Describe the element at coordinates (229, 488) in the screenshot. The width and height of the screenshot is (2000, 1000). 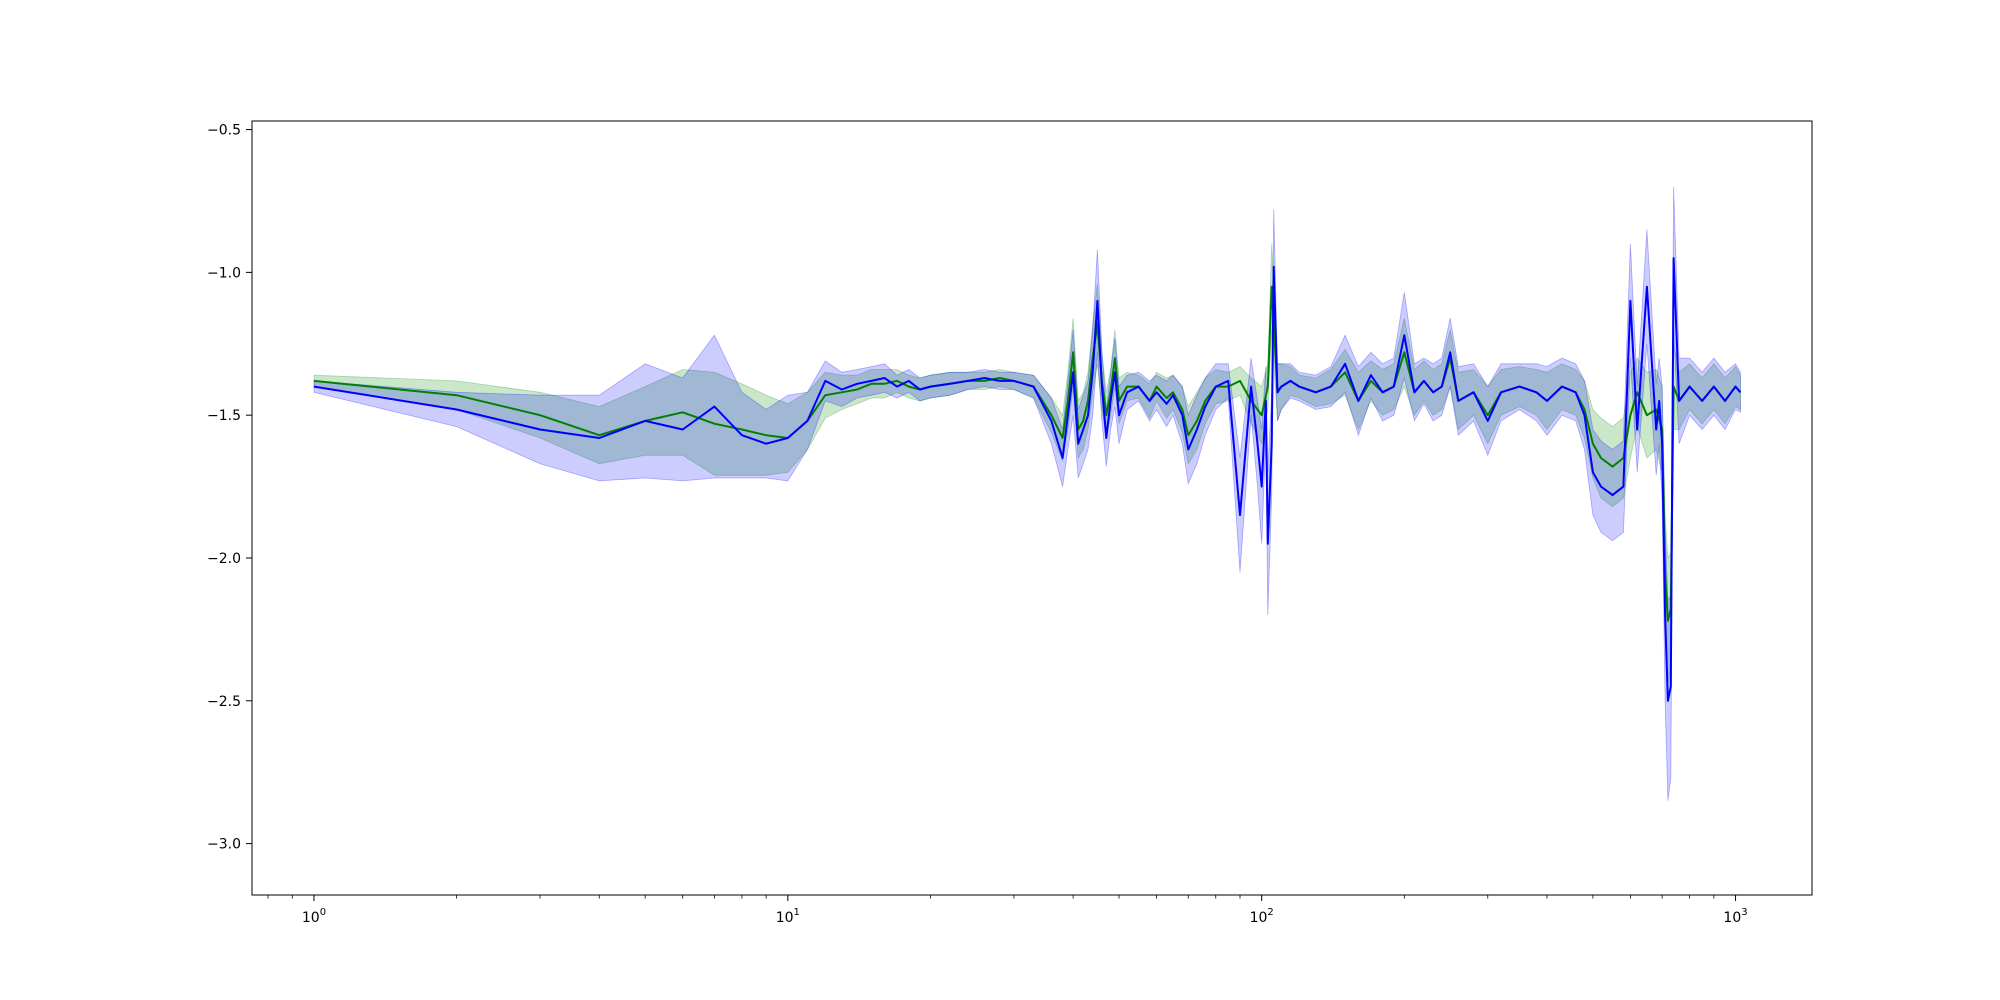
I see `y-axis: −0.5 −1.0 −1.5 −2.0 −2.5 −3.0` at that location.